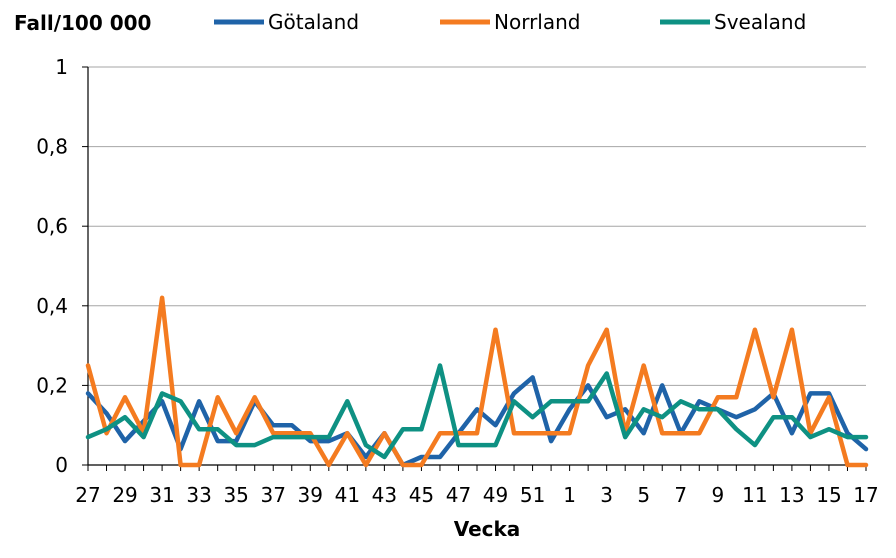 The height and width of the screenshot is (558, 896). I want to click on x-tick-label: 35, so click(235, 495).